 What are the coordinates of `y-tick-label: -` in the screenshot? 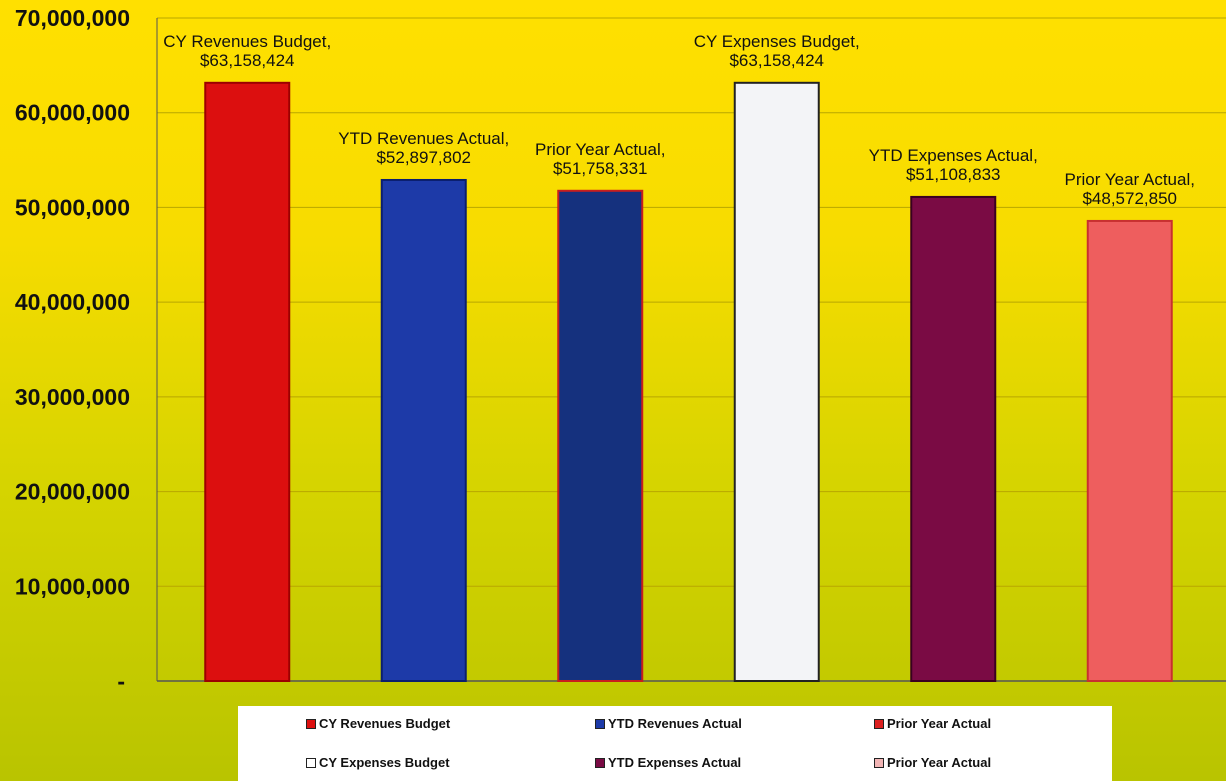 It's located at (121, 681).